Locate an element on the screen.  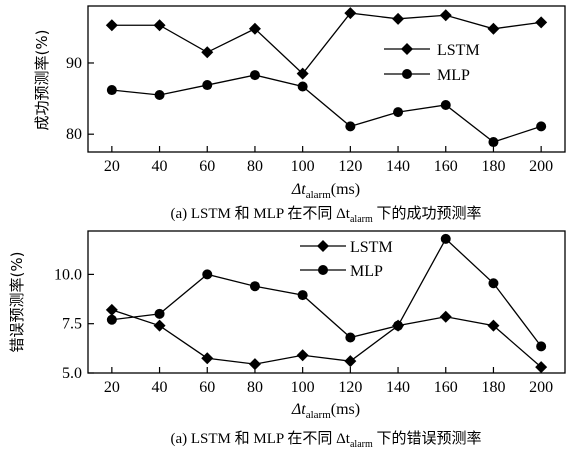
chart-1-x-tick-label: 20 is located at coordinates (112, 166).